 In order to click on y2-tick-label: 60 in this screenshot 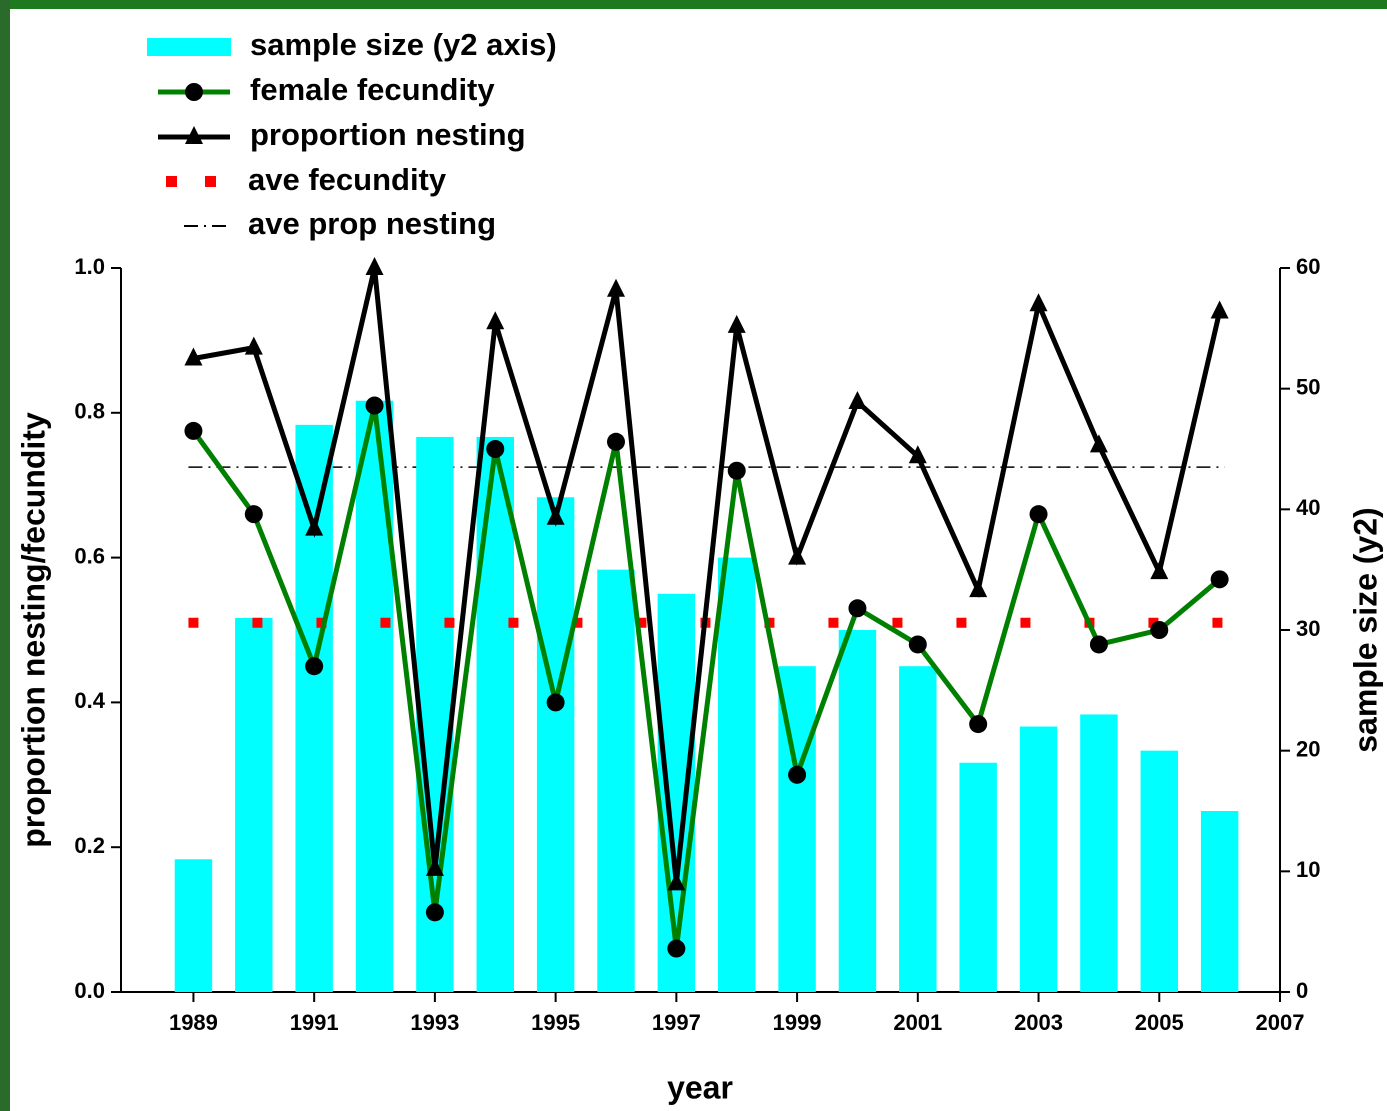, I will do `click(1308, 266)`.